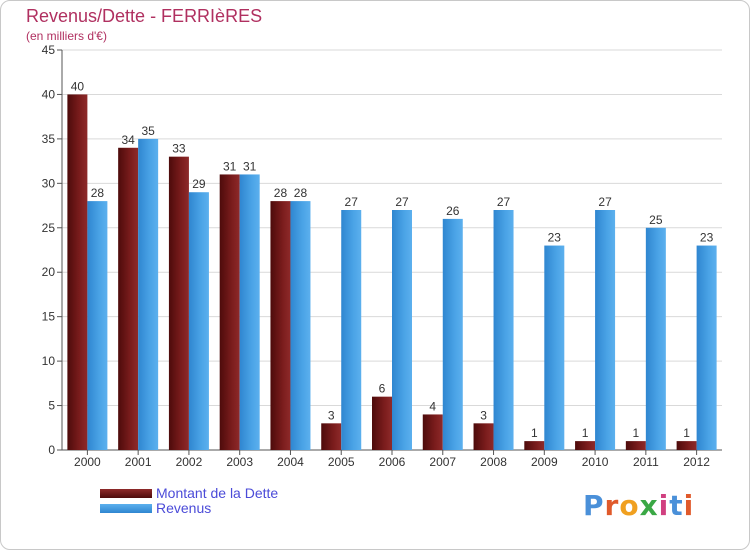 The width and height of the screenshot is (750, 550). Describe the element at coordinates (217, 493) in the screenshot. I see `legend-label-debt: Montant de la Dette` at that location.